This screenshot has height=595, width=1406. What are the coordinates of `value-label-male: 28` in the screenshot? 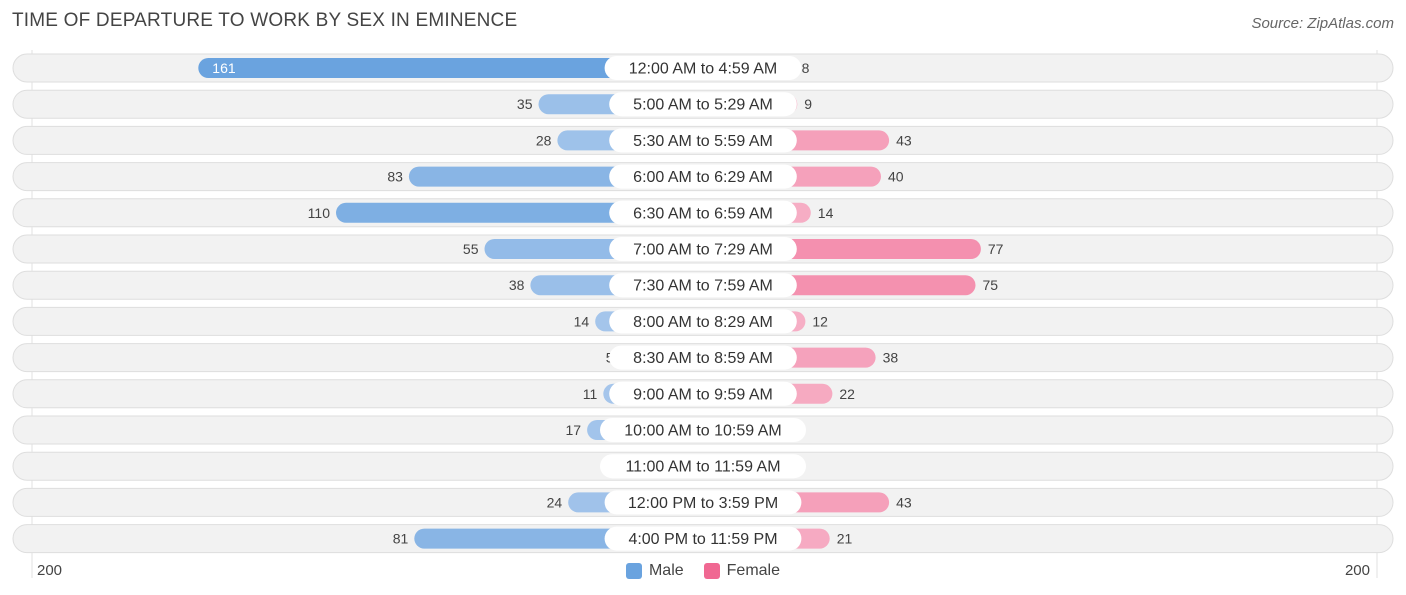 It's located at (544, 140).